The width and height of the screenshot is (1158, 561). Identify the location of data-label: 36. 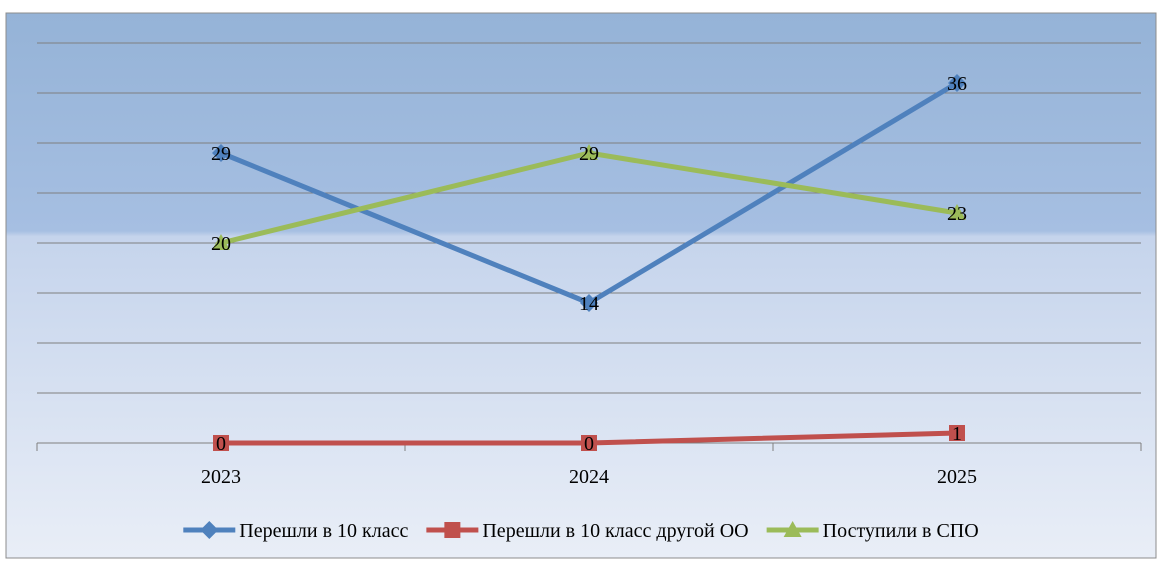
(957, 84).